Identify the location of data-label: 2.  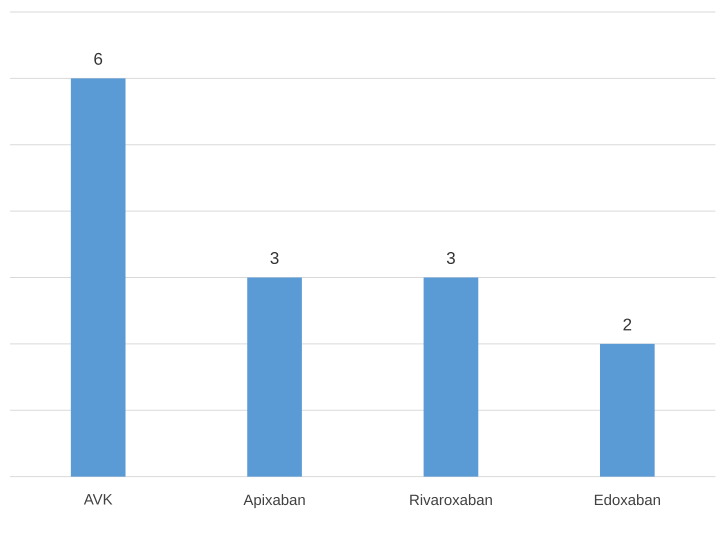
(627, 324).